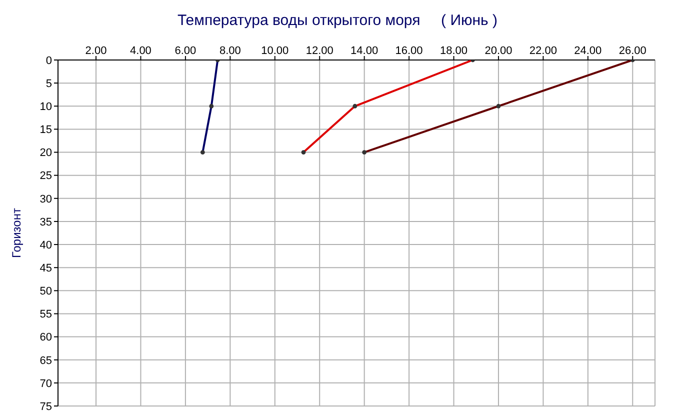 The height and width of the screenshot is (419, 675). Describe the element at coordinates (364, 51) in the screenshot. I see `x-tick-label: 14.00` at that location.